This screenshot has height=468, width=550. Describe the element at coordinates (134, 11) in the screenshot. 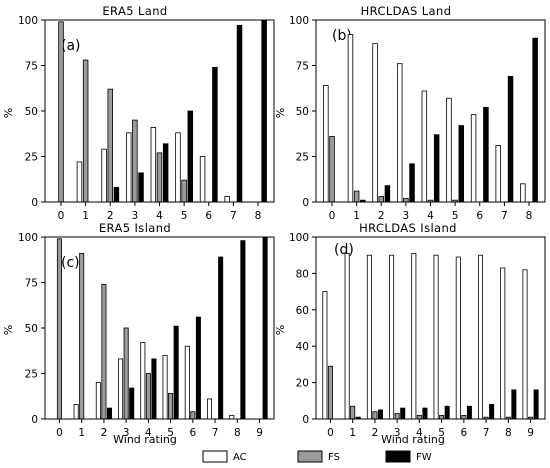

I see `panel-title: ERA5 Land` at that location.